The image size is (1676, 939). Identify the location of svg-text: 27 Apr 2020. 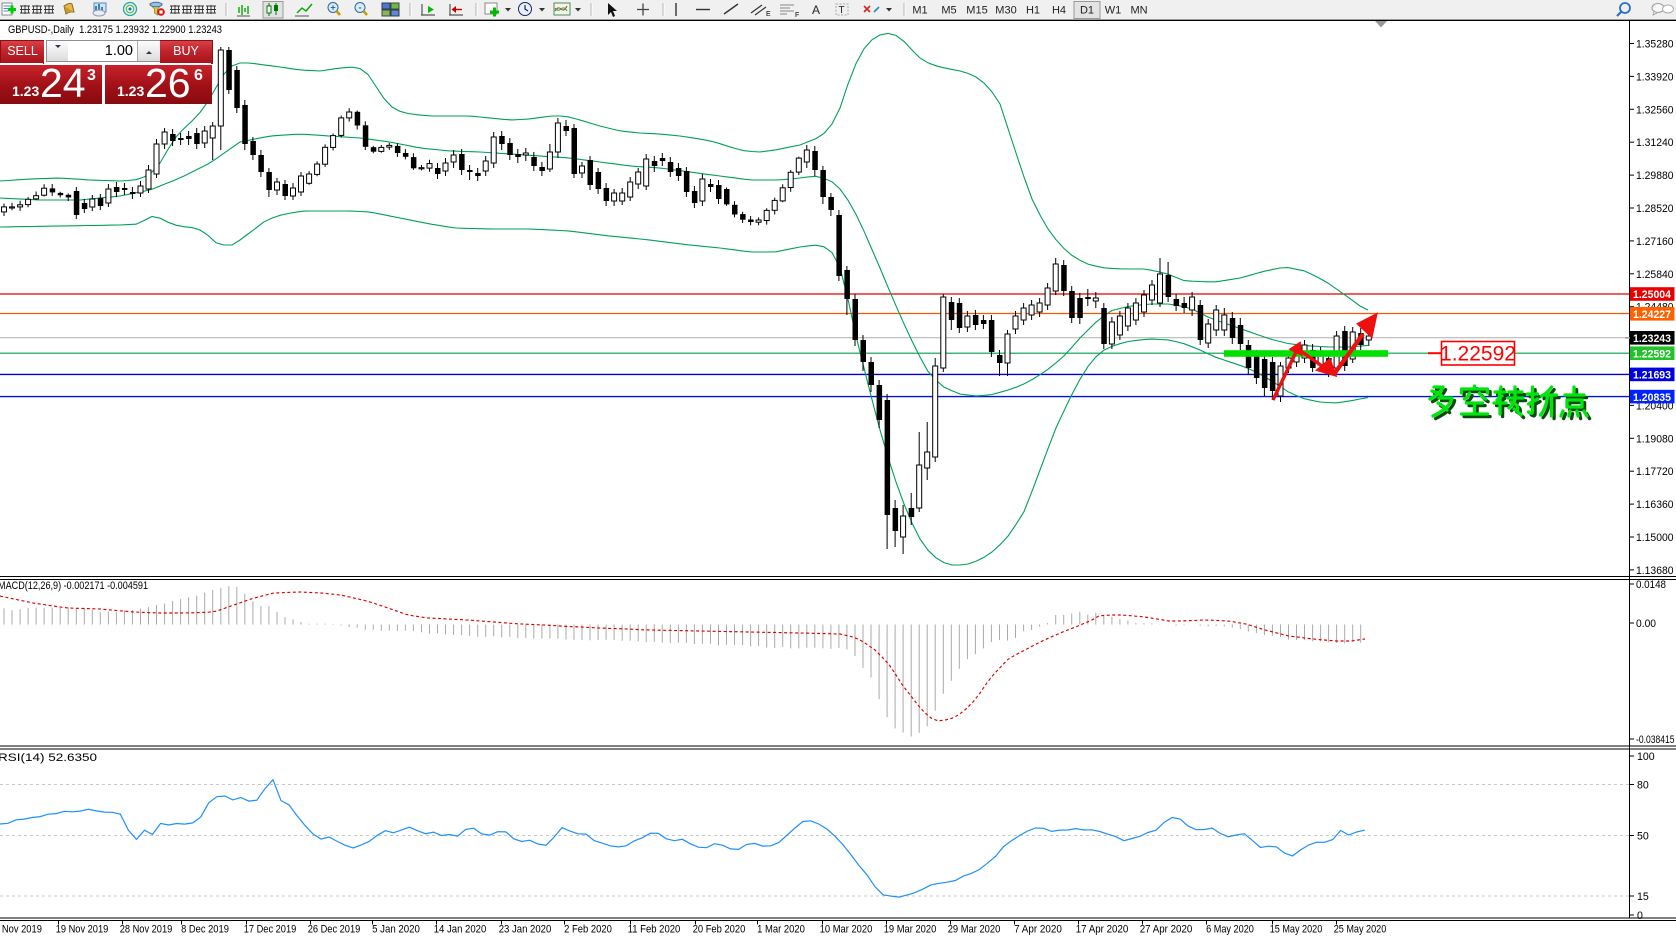
(1166, 930).